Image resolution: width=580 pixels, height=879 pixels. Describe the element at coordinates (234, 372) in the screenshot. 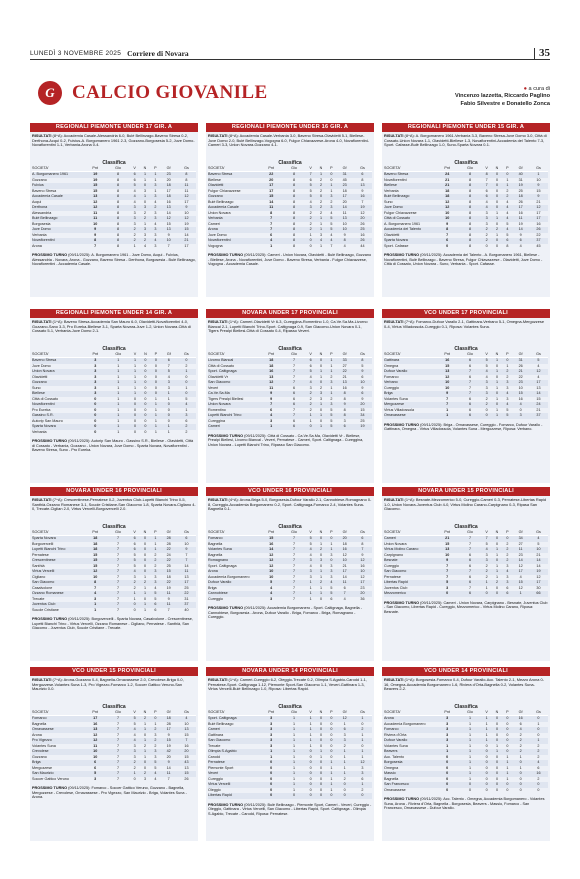

I see `table-cell: Sport. Caltignaga` at that location.